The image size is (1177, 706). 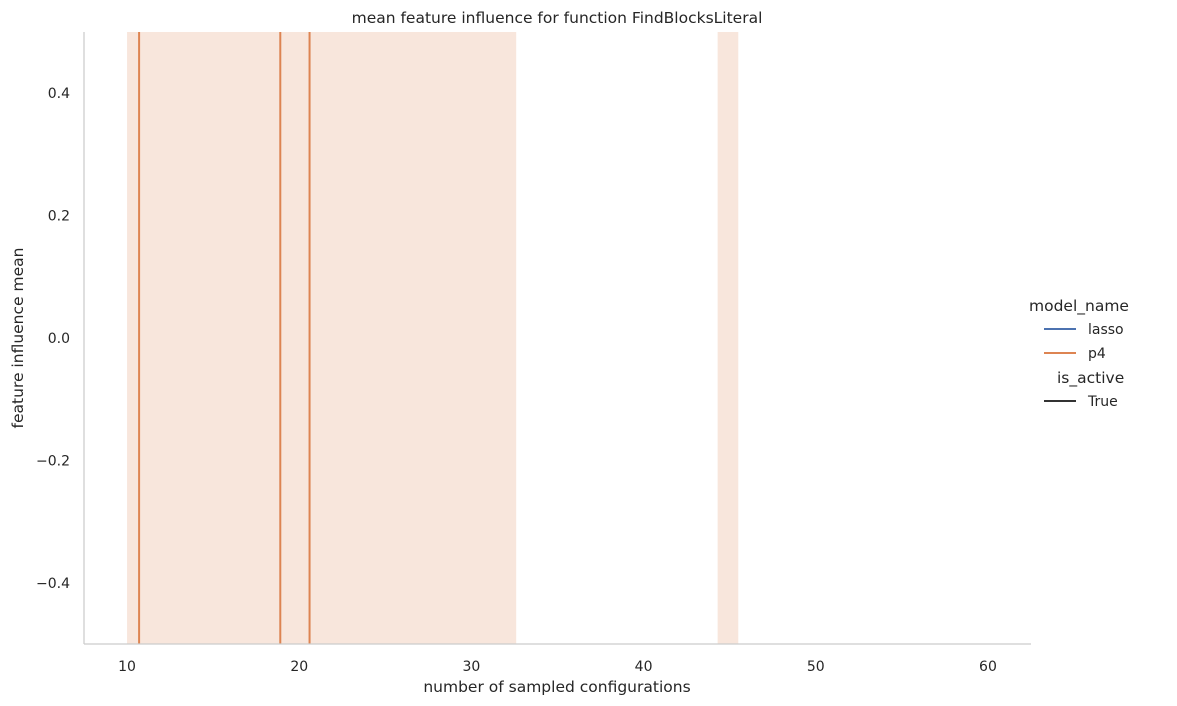 What do you see at coordinates (1081, 402) in the screenshot?
I see `legend-style-items: True` at bounding box center [1081, 402].